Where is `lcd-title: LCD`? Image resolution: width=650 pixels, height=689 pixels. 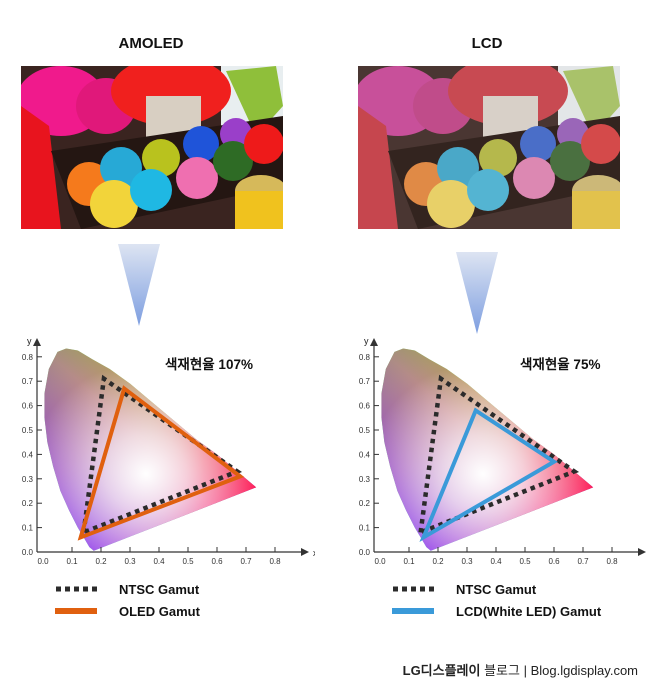
lcd-title: LCD is located at coordinates (487, 43).